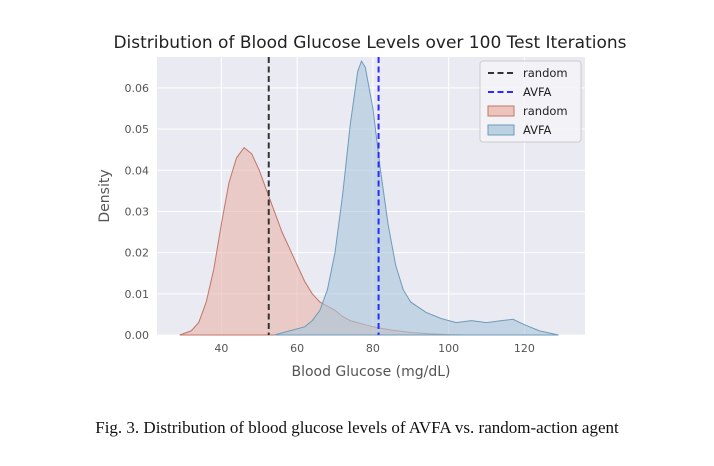  Describe the element at coordinates (137, 88) in the screenshot. I see `y-tick-label: 0.06` at that location.